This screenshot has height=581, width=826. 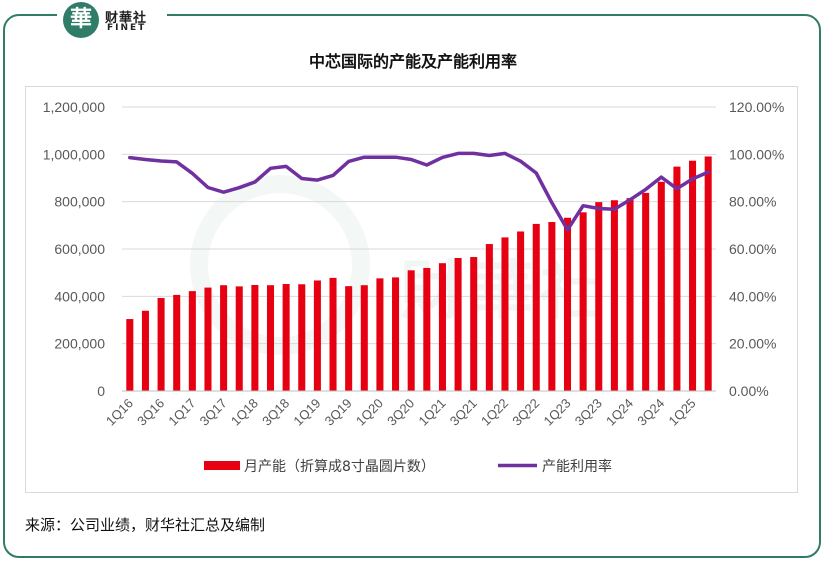 What do you see at coordinates (752, 249) in the screenshot?
I see `y-right-tick-label: 60.00%` at bounding box center [752, 249].